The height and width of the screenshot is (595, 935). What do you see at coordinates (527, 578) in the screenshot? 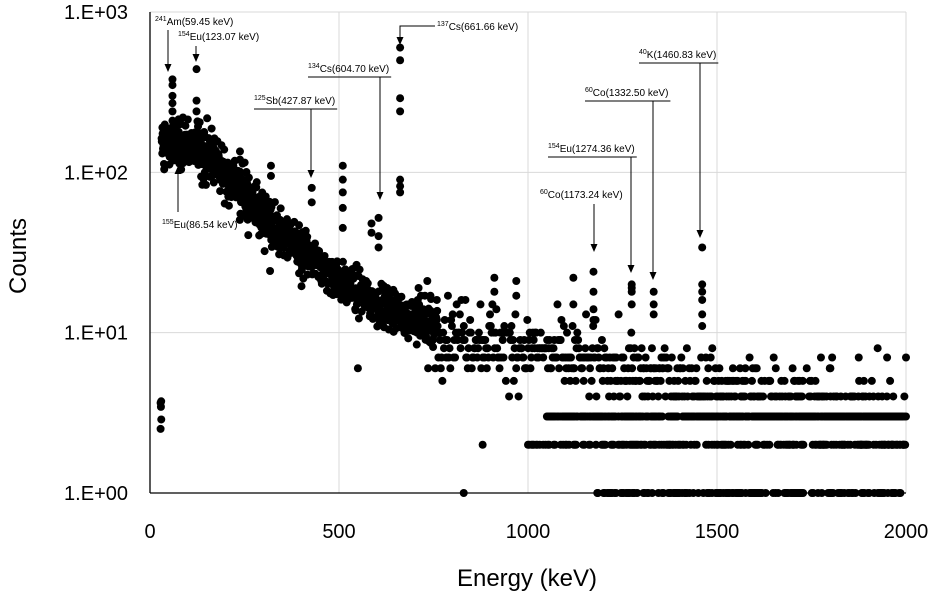
I see `x-axis-title: Energy (keV)` at bounding box center [527, 578].